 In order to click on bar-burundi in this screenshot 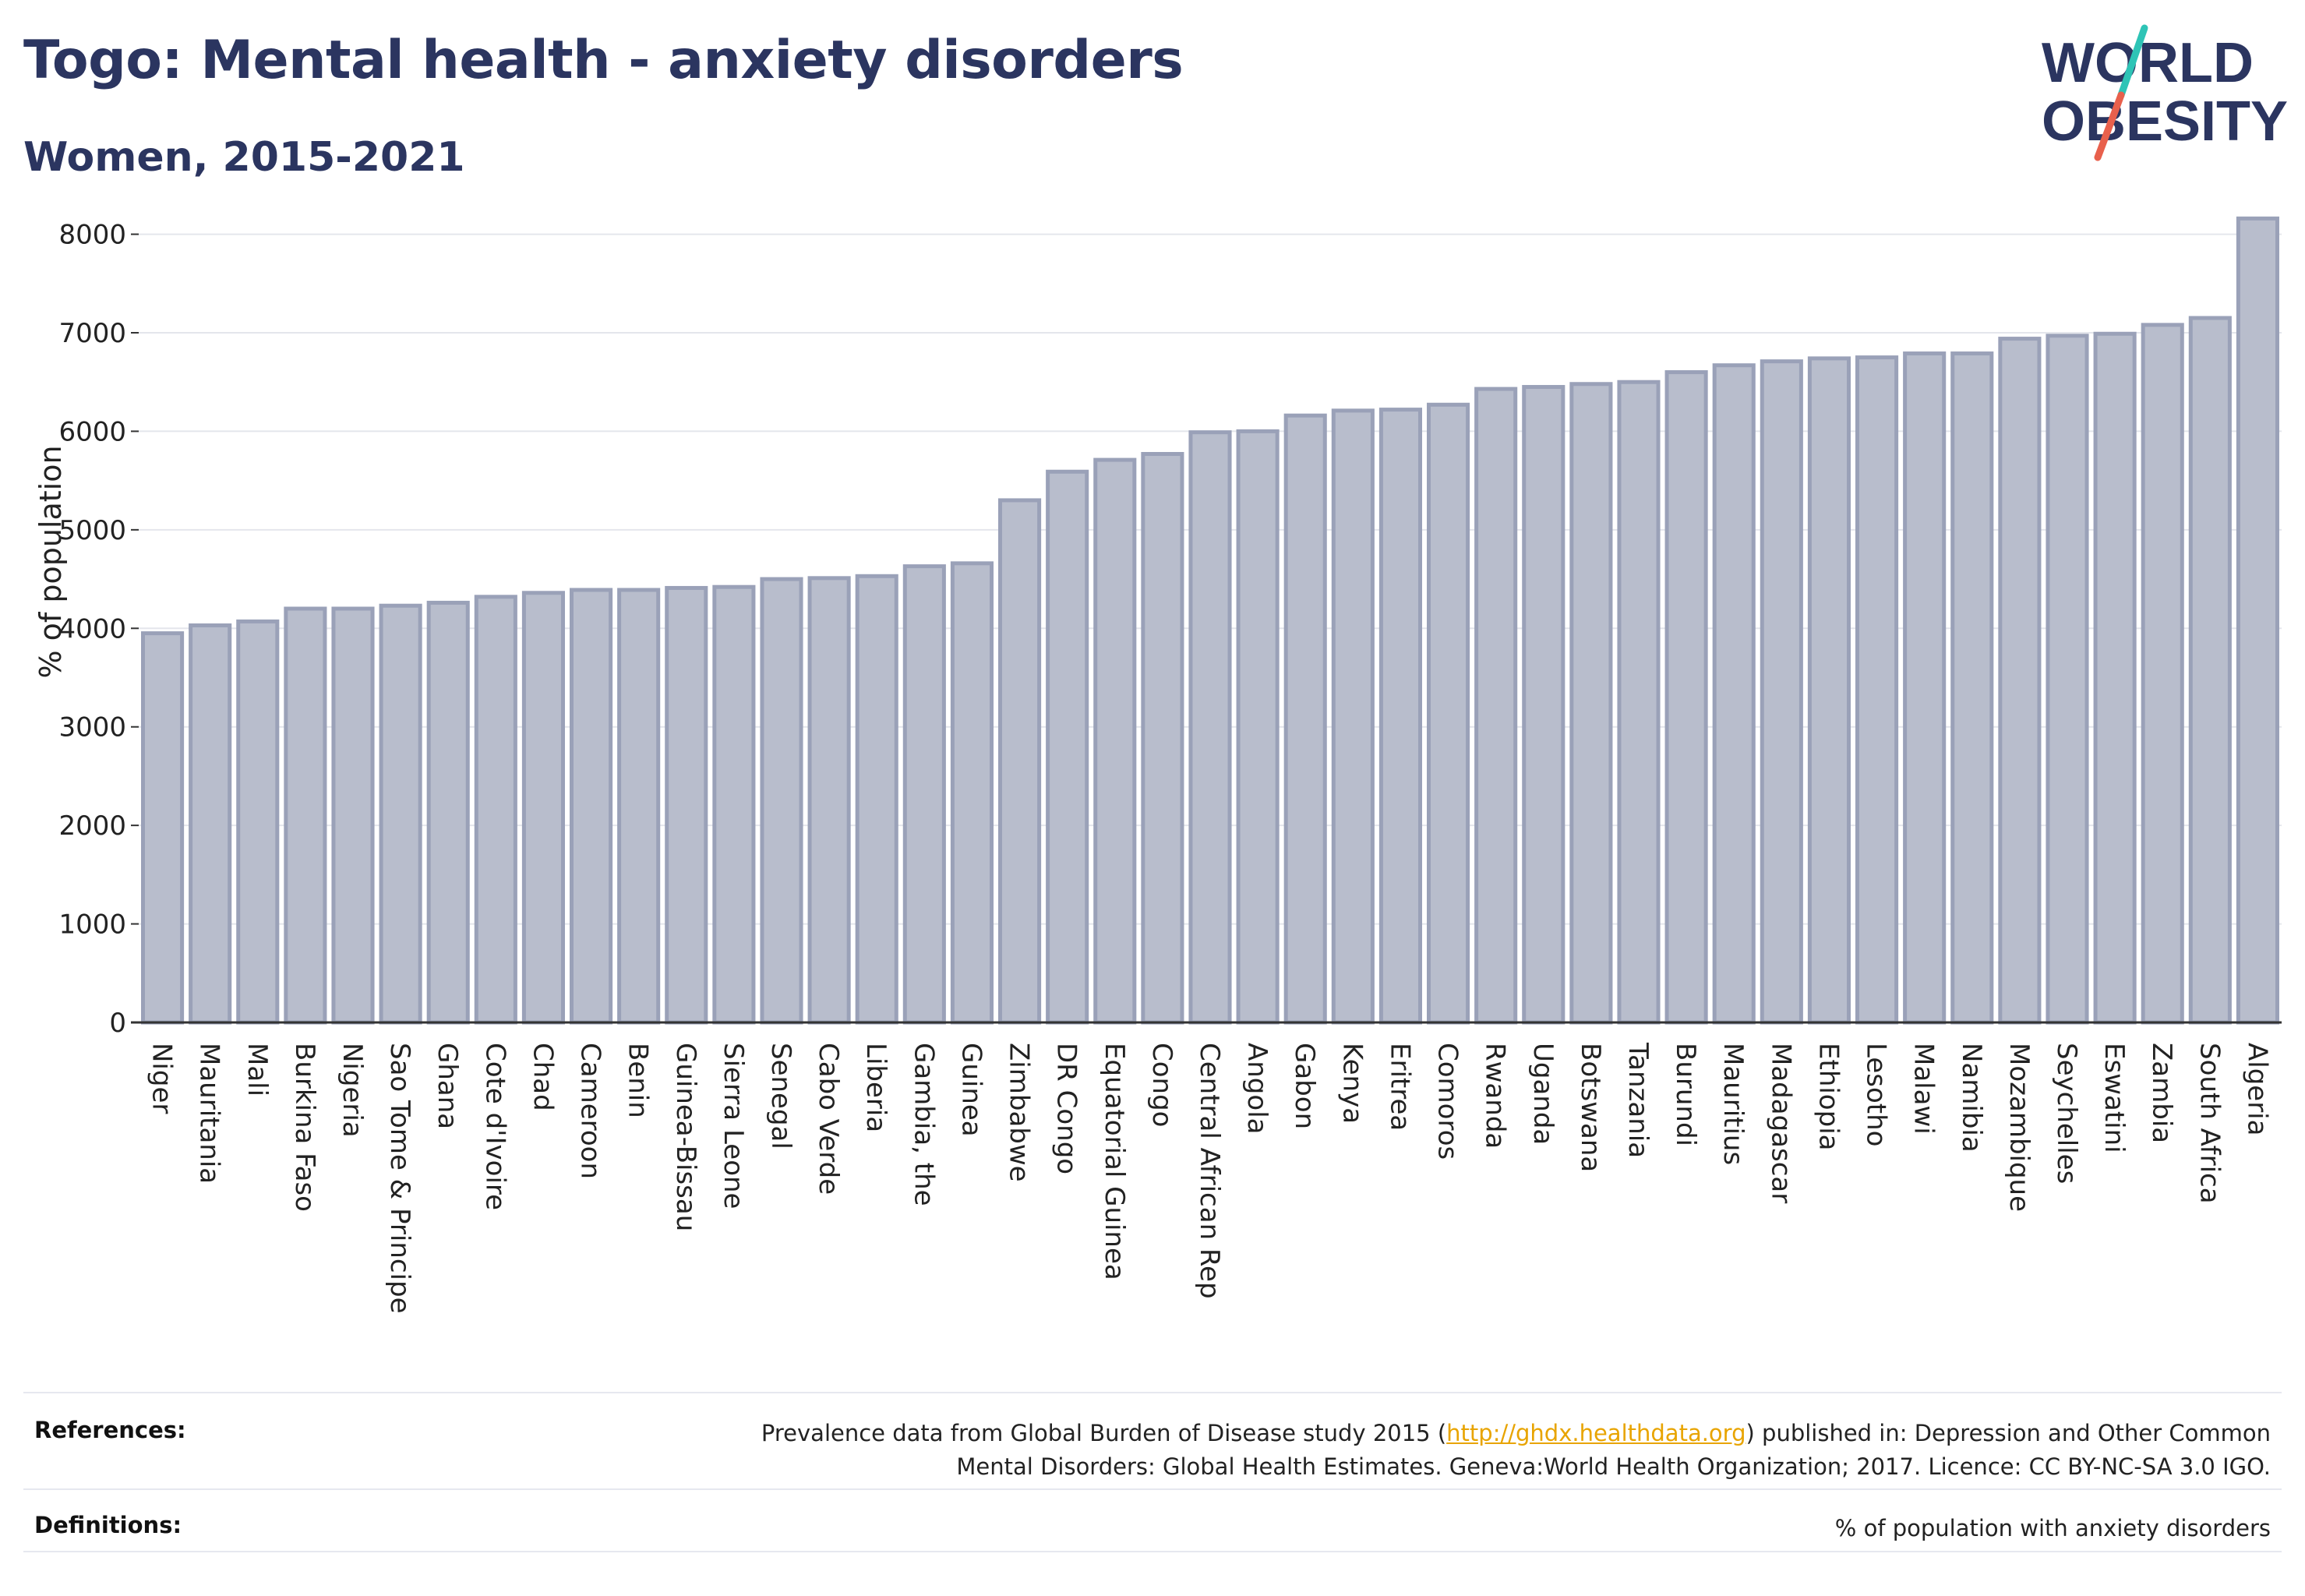, I will do `click(1686, 697)`.